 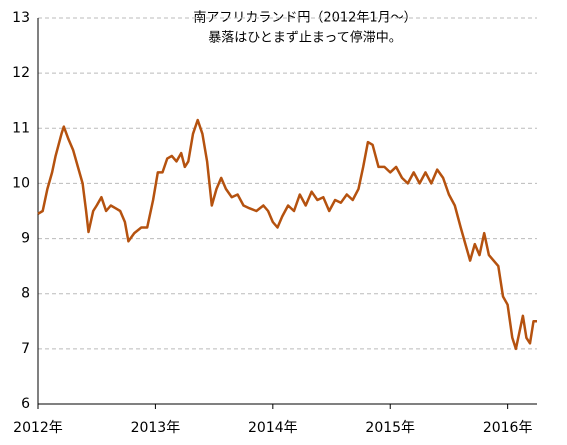 I want to click on y-tick-label: 6, so click(x=25, y=404).